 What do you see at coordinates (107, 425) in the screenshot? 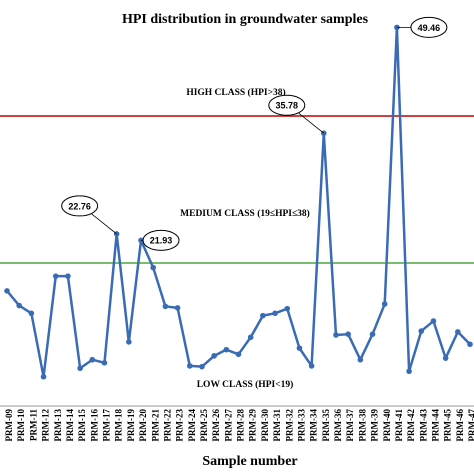
I see `x-tick-label: PRM-17` at bounding box center [107, 425].